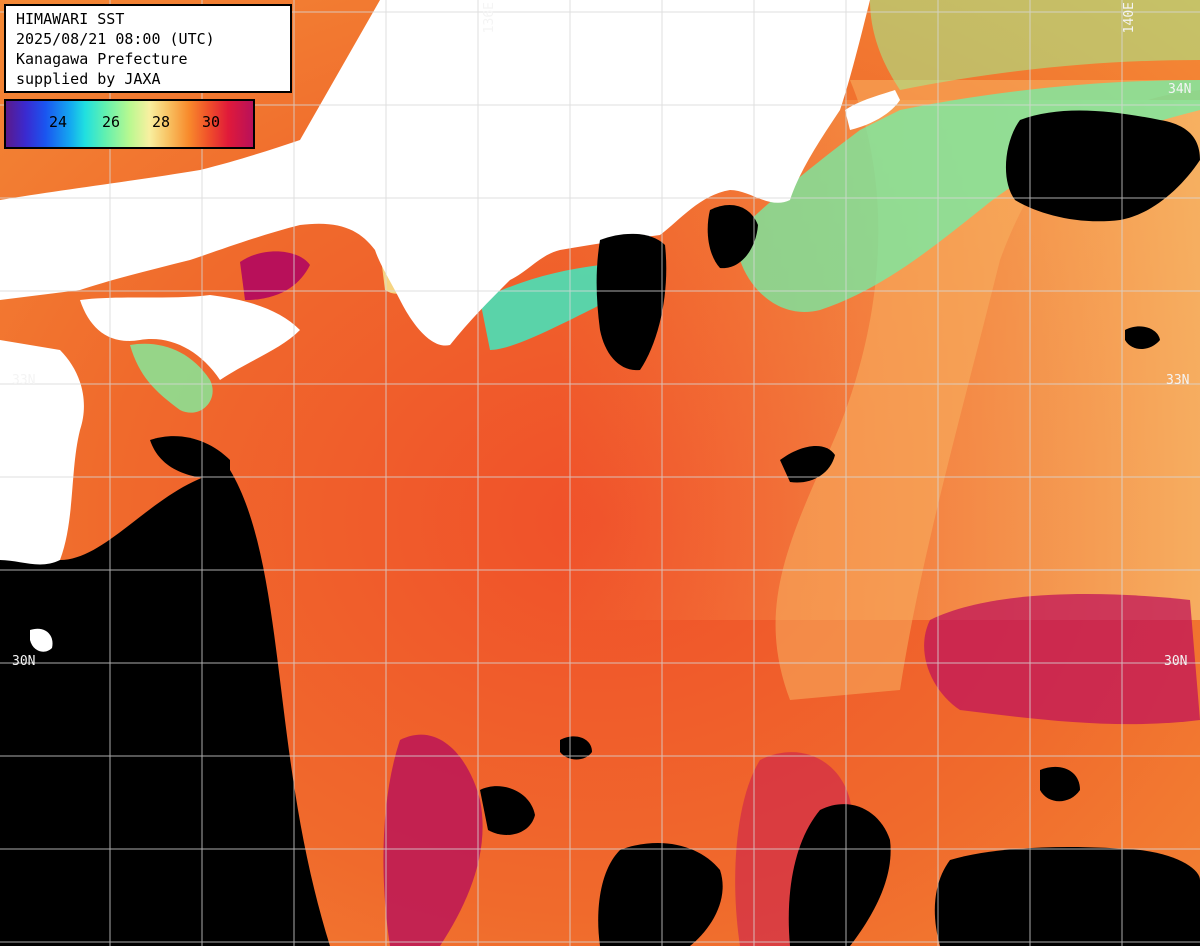 The height and width of the screenshot is (946, 1200). Describe the element at coordinates (732, 237) in the screenshot. I see `cloud-izu-right` at that location.